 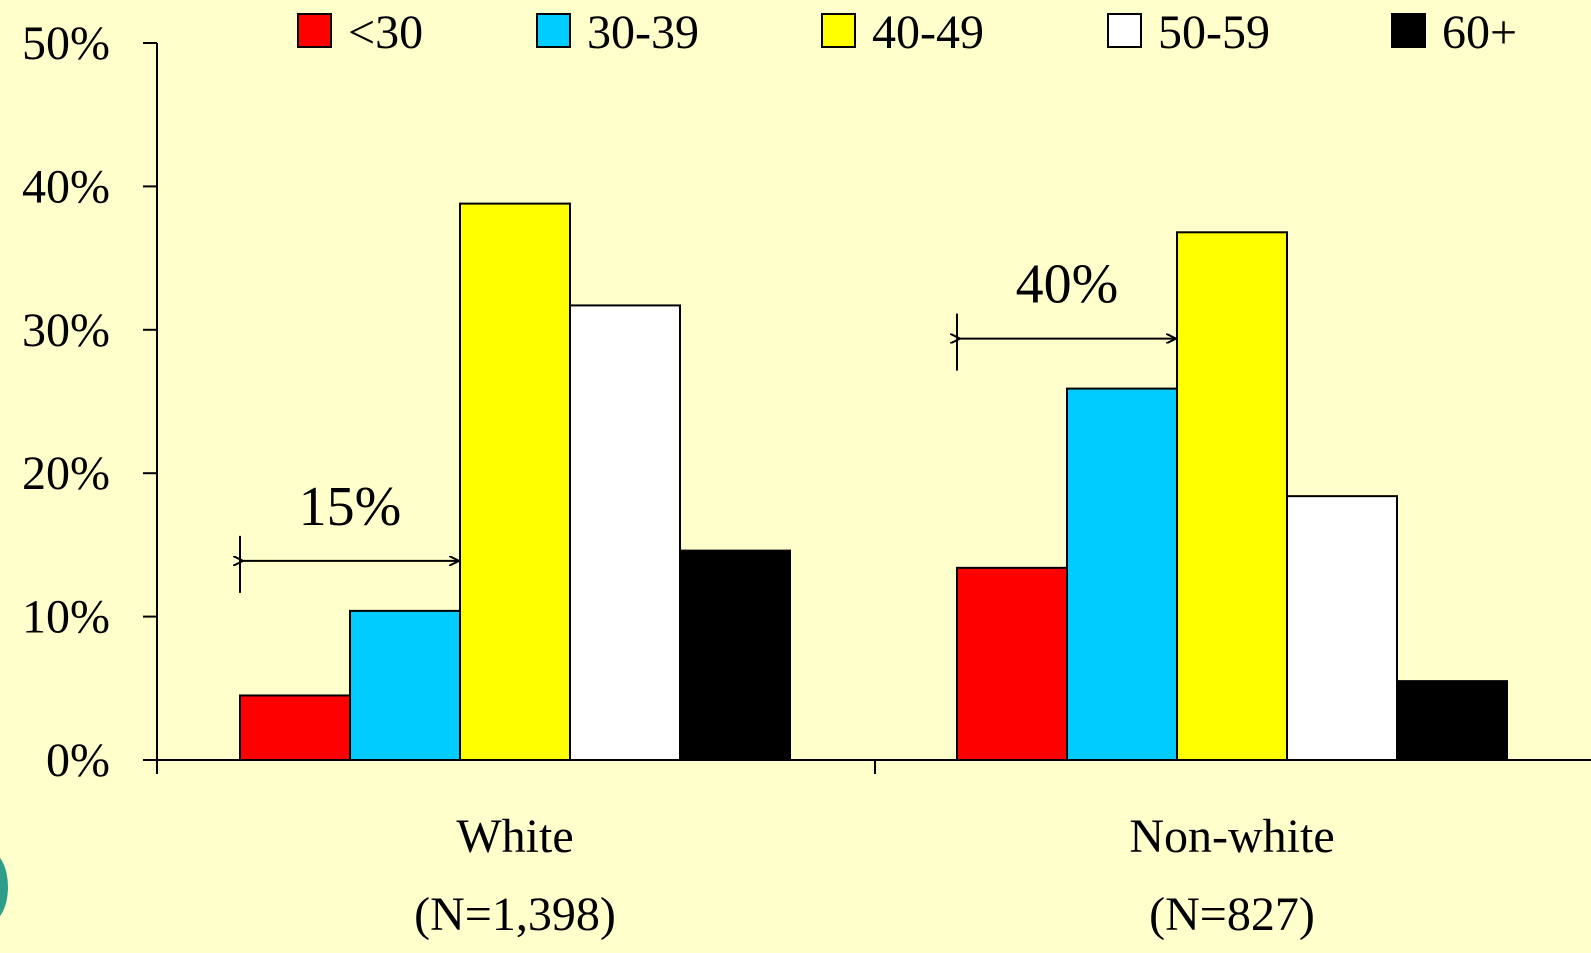 What do you see at coordinates (66, 43) in the screenshot?
I see `y-tick-label: 50%` at bounding box center [66, 43].